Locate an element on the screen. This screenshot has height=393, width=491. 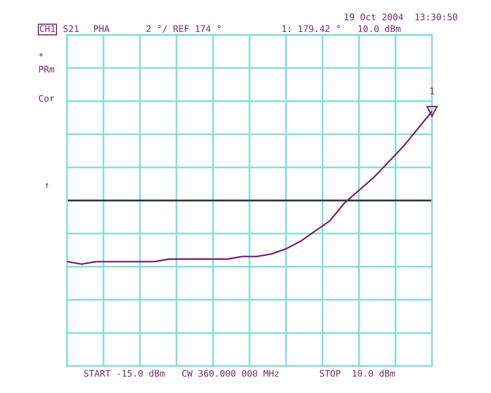
text: PRm is located at coordinates (46, 69).